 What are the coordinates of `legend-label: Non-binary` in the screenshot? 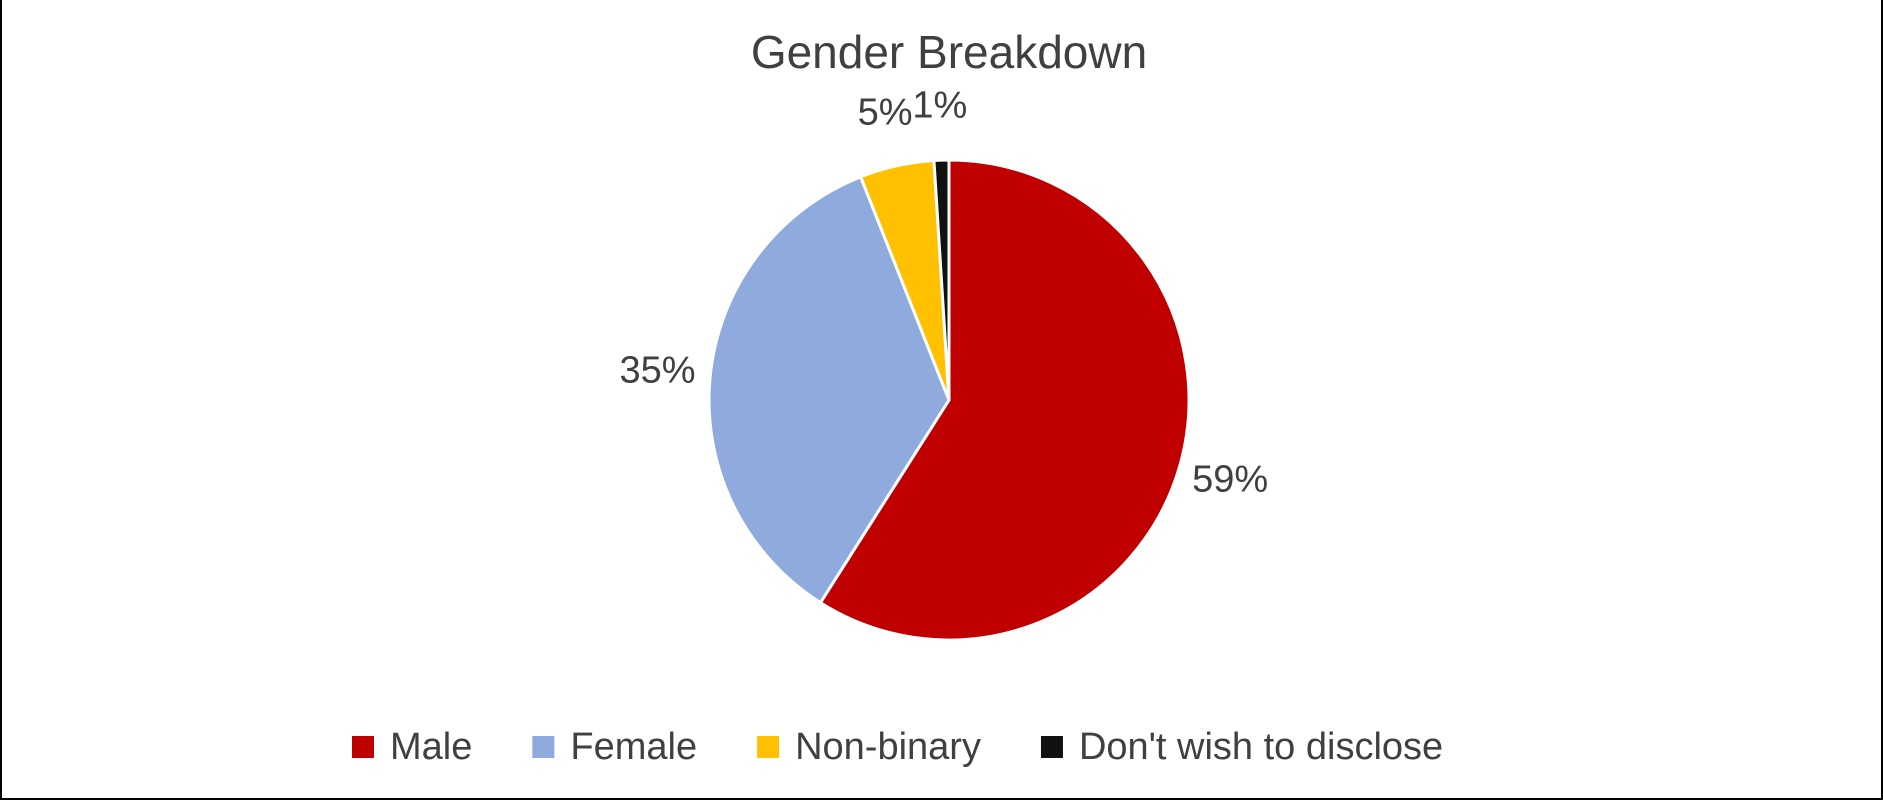 It's located at (888, 747).